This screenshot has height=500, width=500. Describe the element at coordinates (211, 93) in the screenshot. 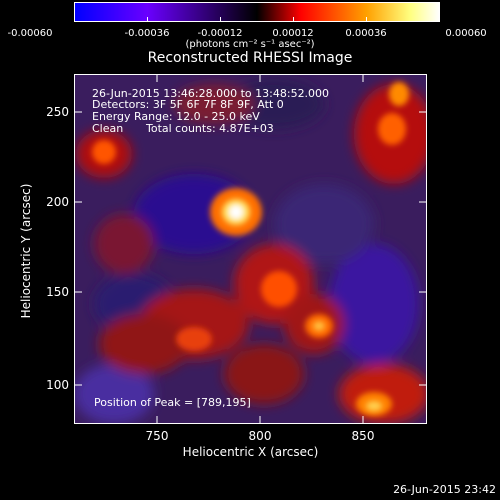

I see `annotation-time-range: 26-Jun-2015 13:46:28.000 to 13:48:52.000` at that location.